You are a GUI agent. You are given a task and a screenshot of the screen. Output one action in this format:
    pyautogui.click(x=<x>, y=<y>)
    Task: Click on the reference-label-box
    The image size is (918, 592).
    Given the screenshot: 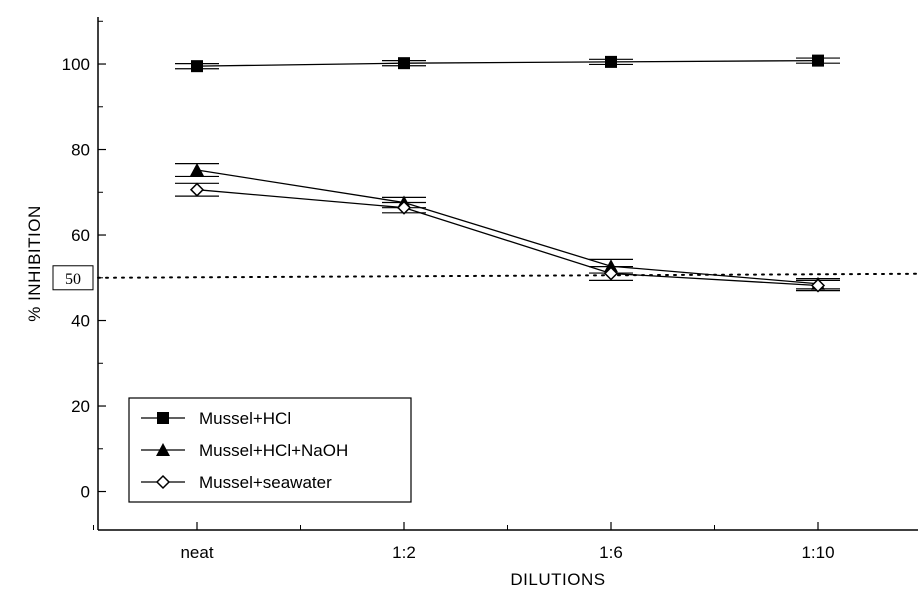 What is the action you would take?
    pyautogui.click(x=73, y=278)
    